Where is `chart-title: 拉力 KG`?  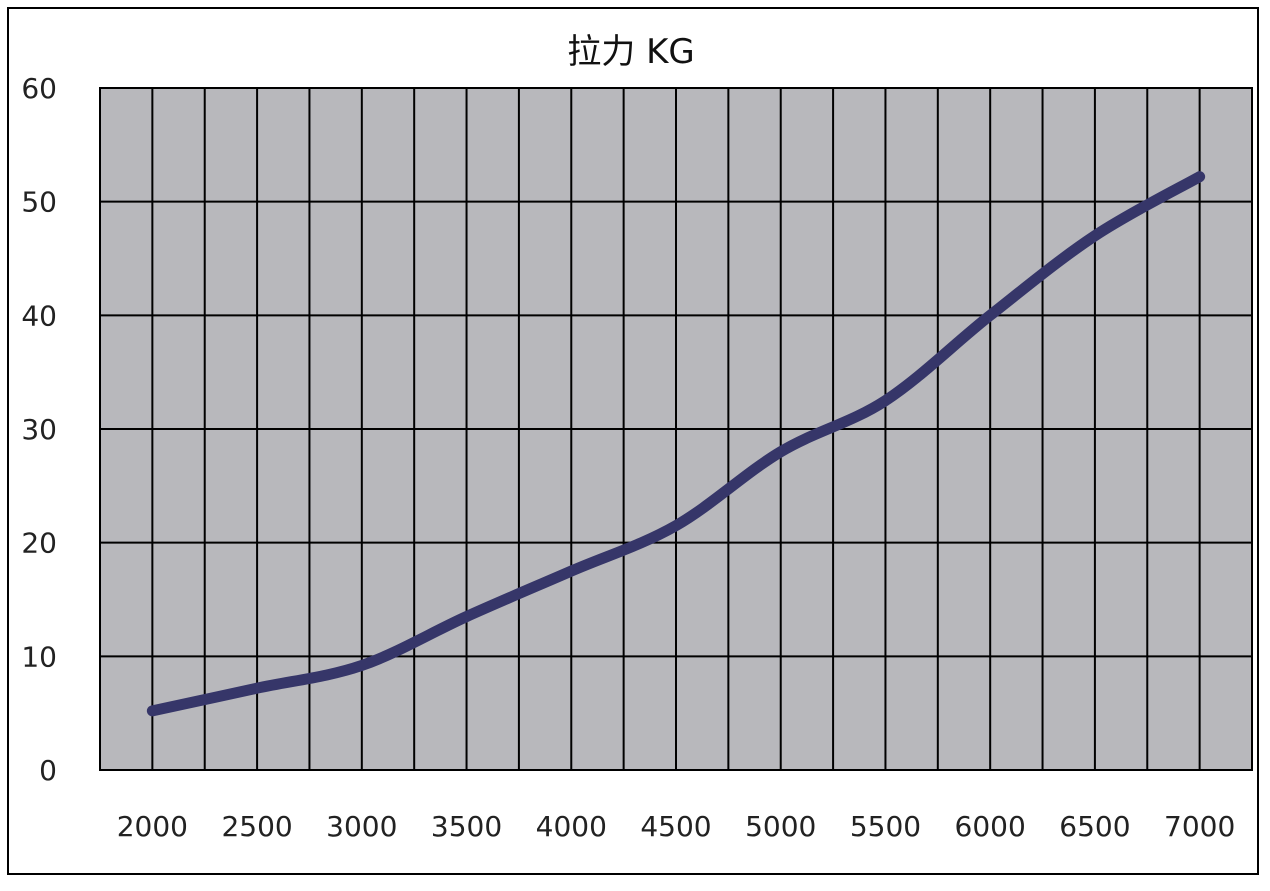 chart-title: 拉力 KG is located at coordinates (630, 52).